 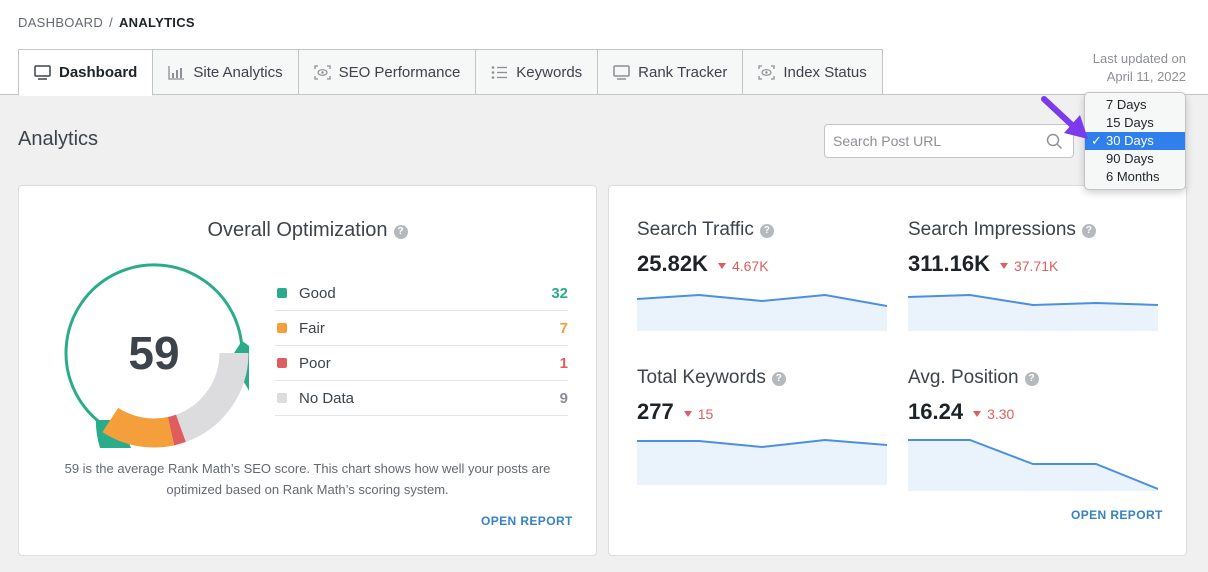 I want to click on list-icon, so click(x=499, y=72).